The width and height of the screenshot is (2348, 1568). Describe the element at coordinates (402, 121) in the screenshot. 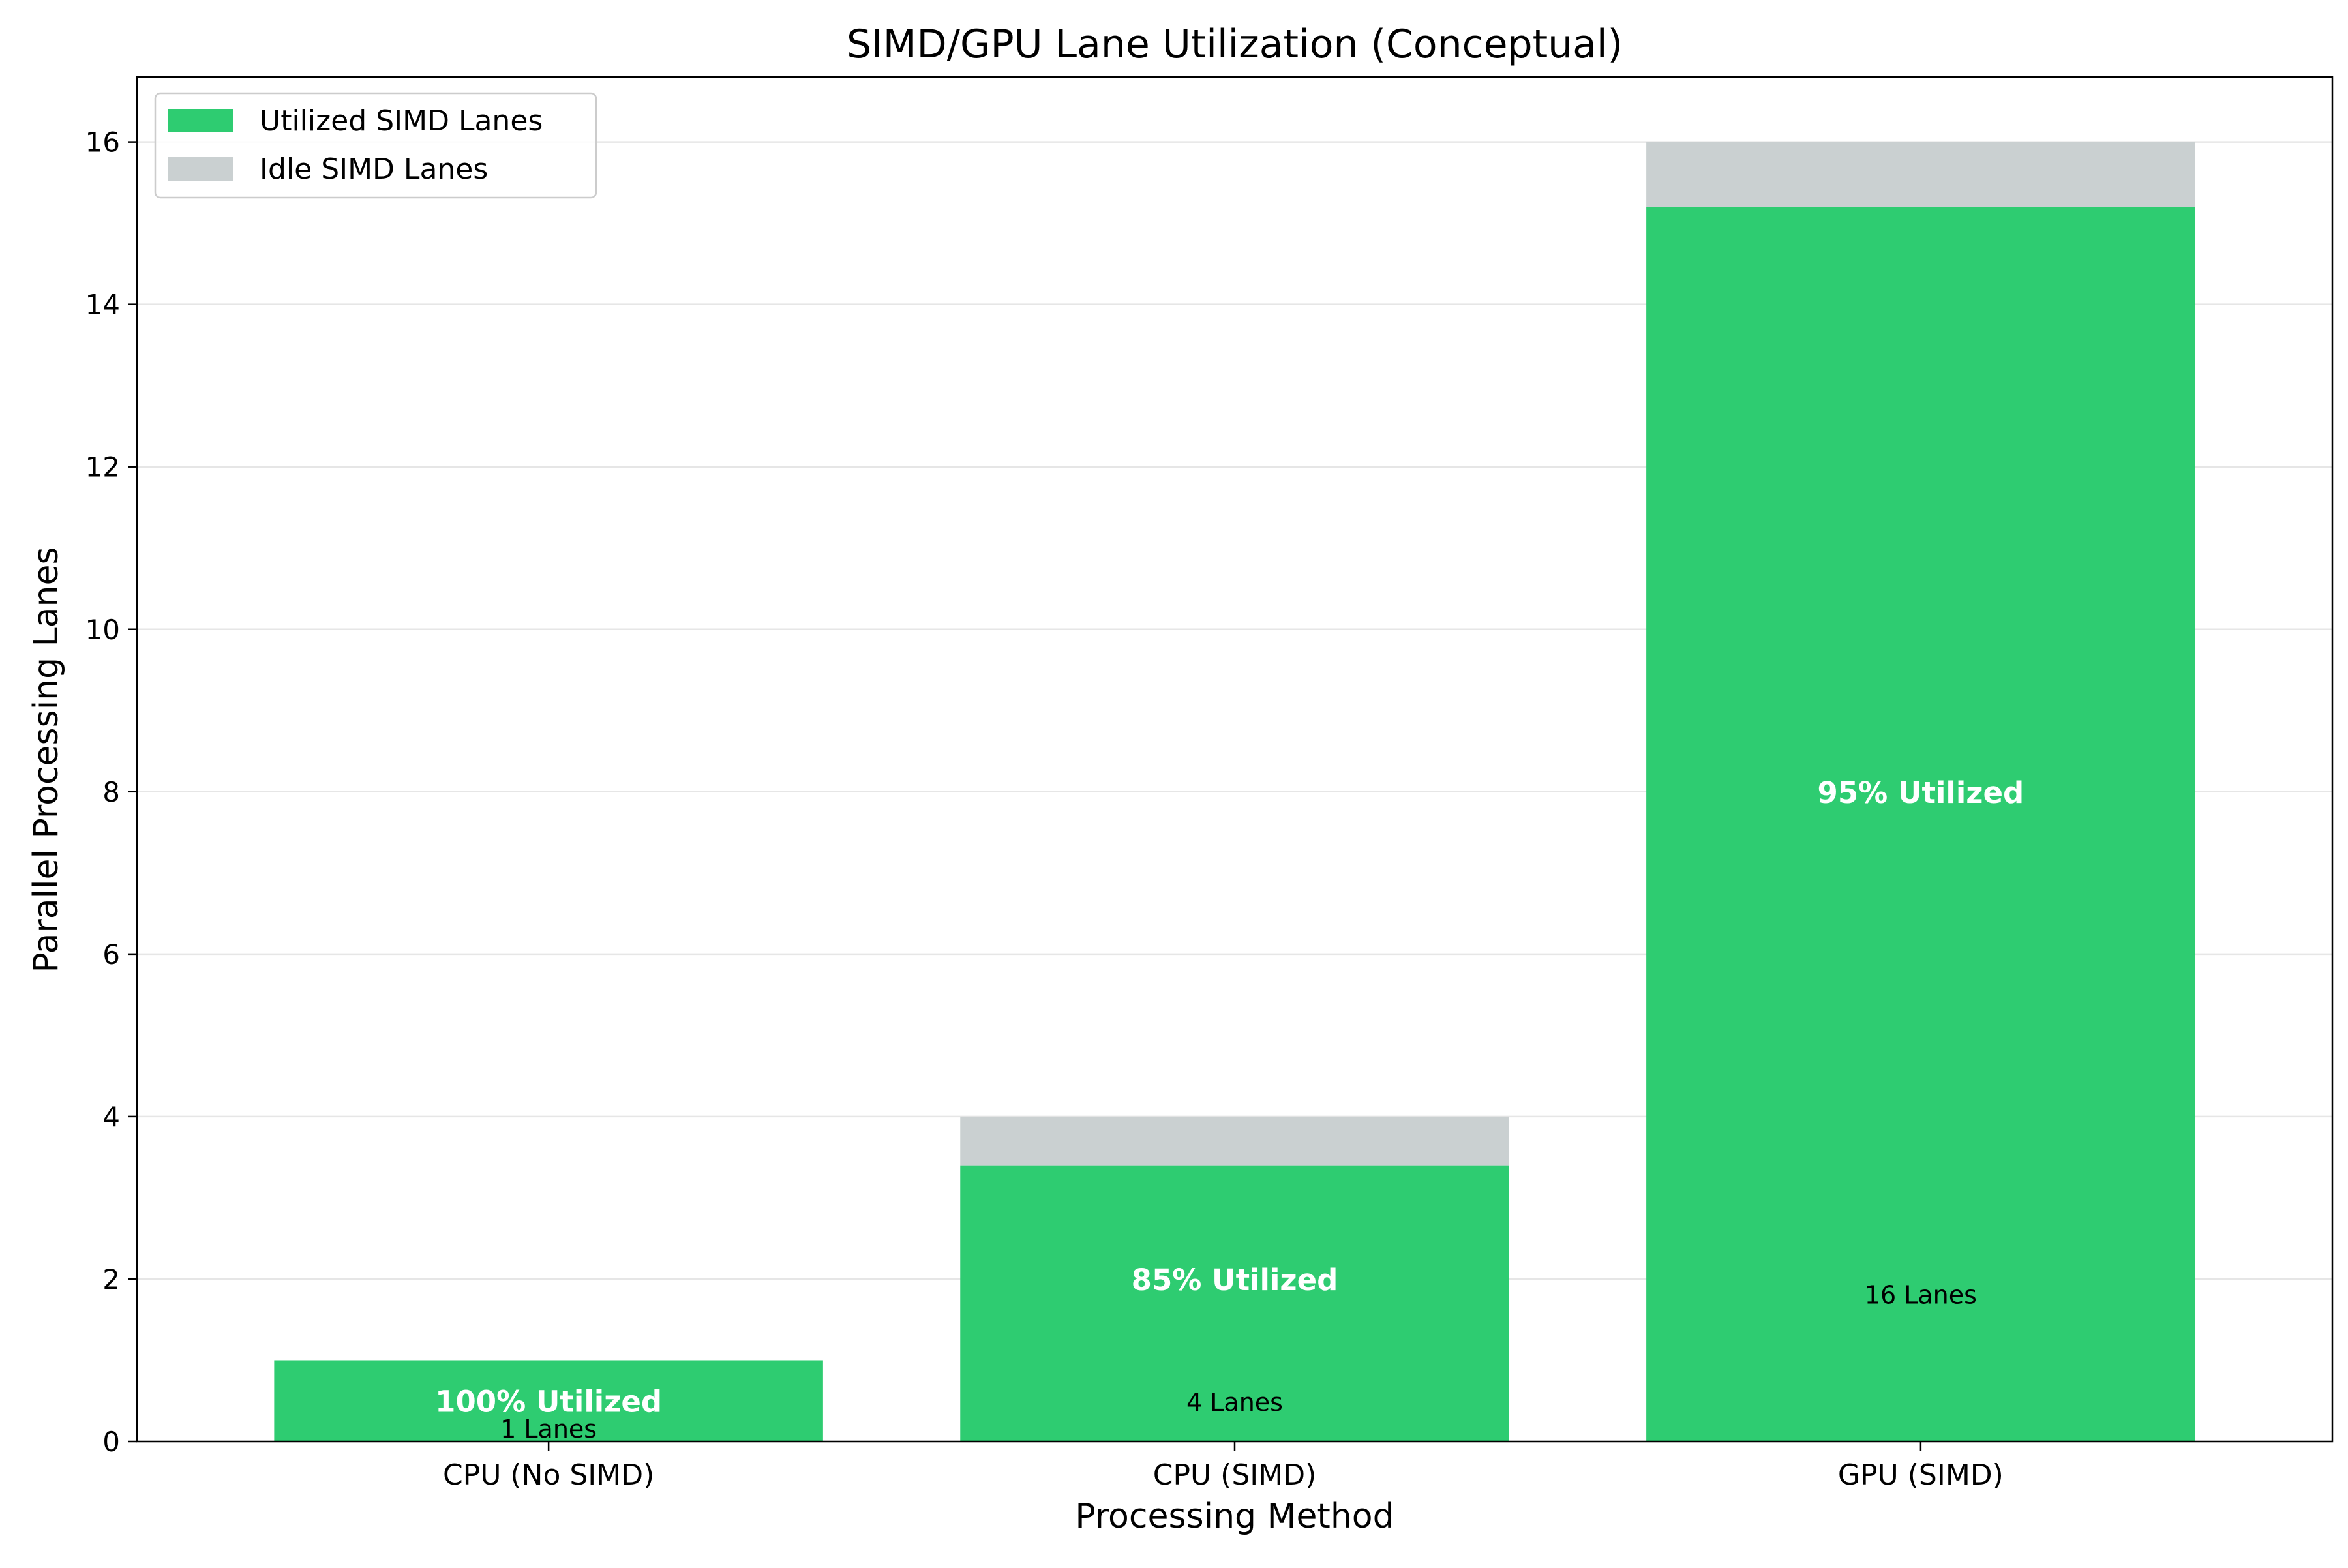

I see `legend-label: Utilized SIMD Lanes` at that location.